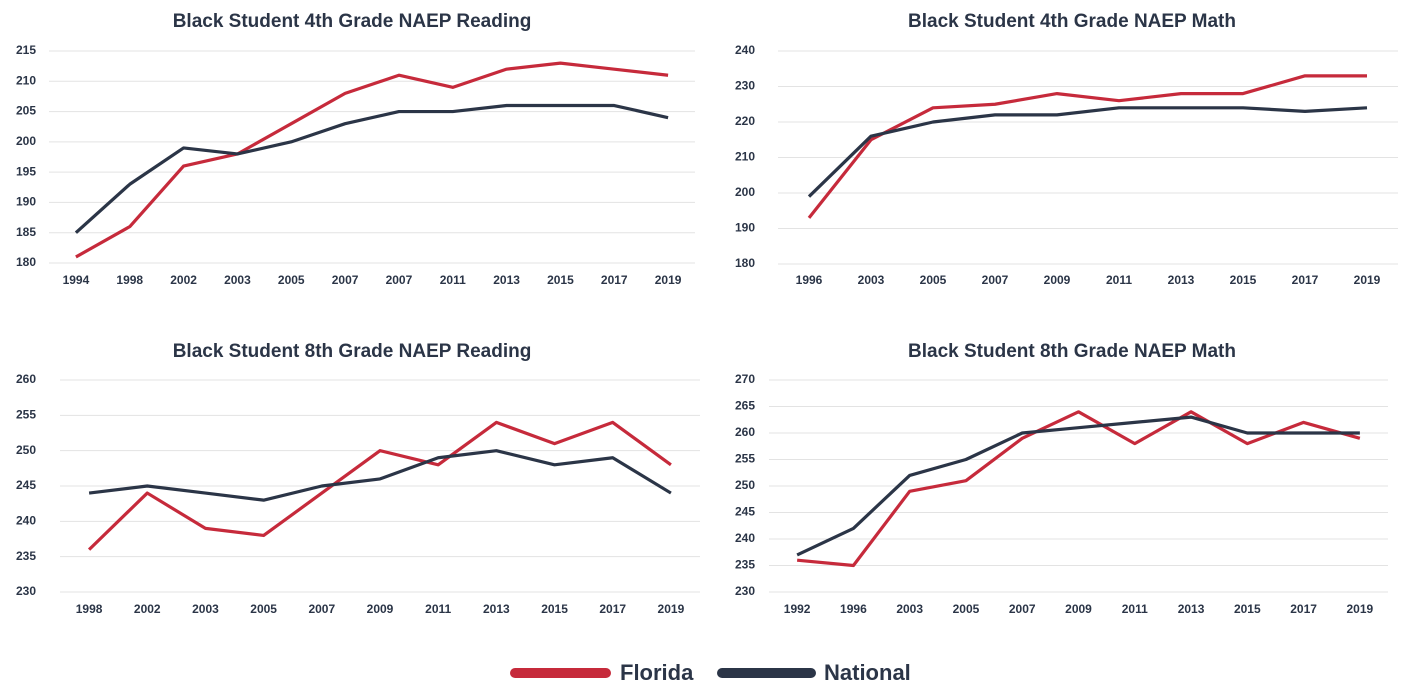  Describe the element at coordinates (1072, 351) in the screenshot. I see `chart-title: Black Student 8th Grade NAEP Math` at that location.